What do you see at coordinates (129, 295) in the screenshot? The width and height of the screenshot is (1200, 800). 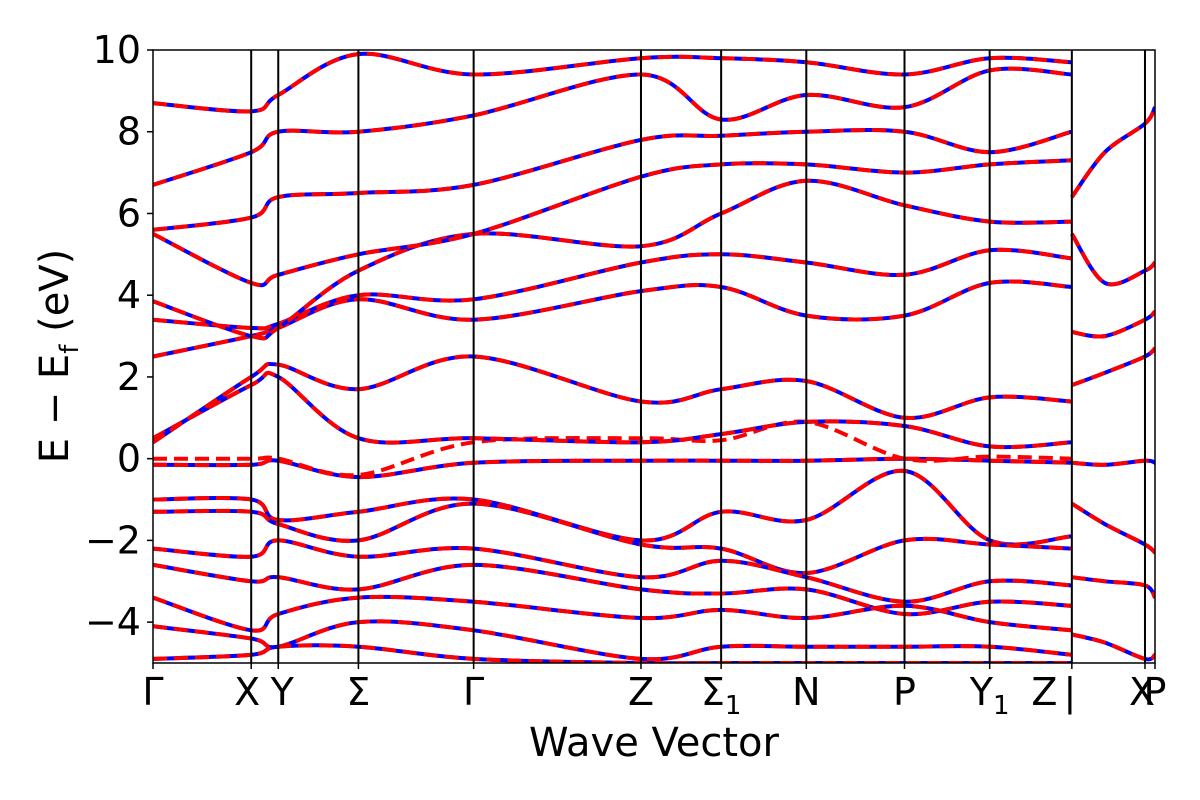 I see `y-tick-label: 4` at bounding box center [129, 295].